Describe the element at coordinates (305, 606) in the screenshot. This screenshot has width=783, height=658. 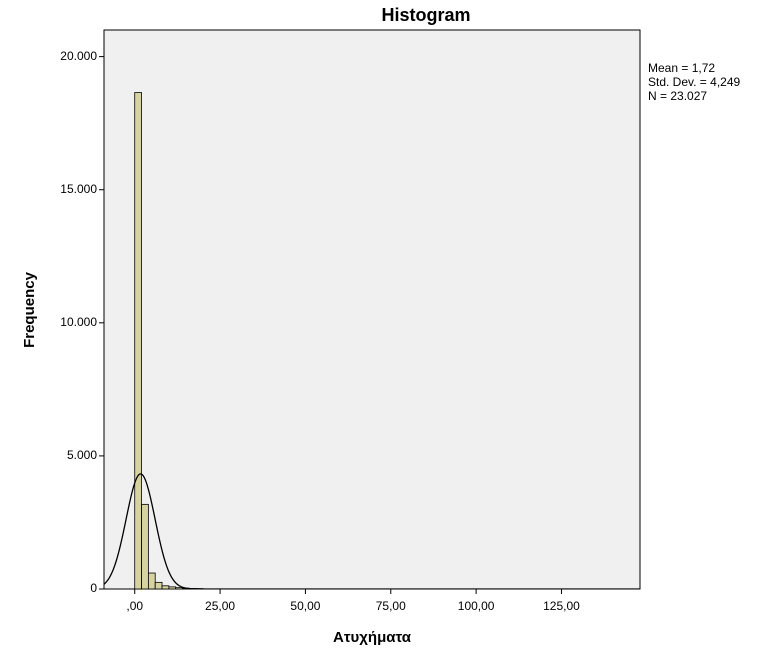
I see `x-tick-label: 50,00` at that location.